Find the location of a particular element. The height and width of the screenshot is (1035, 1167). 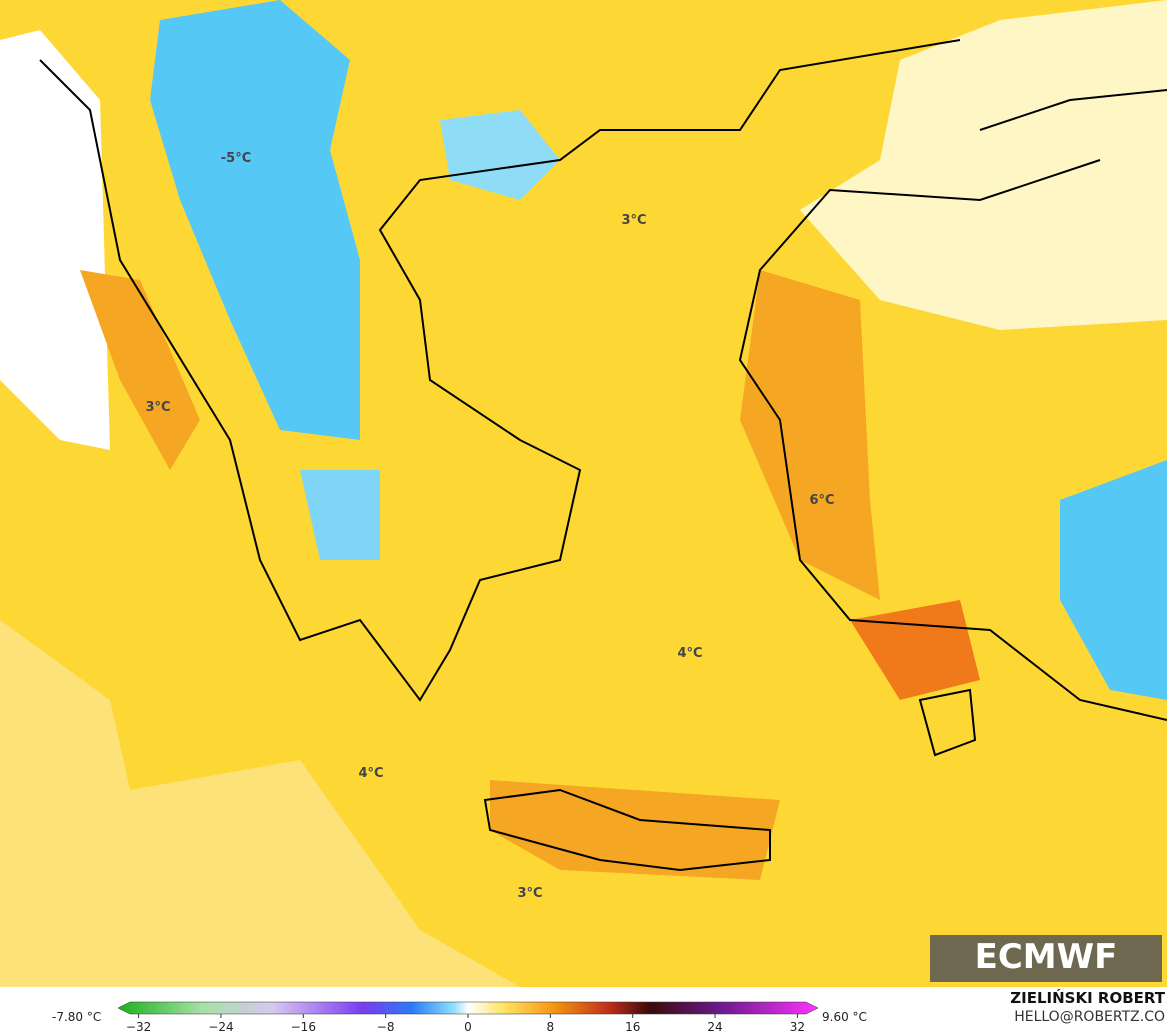

temperature-label: 6°C is located at coordinates (821, 500).